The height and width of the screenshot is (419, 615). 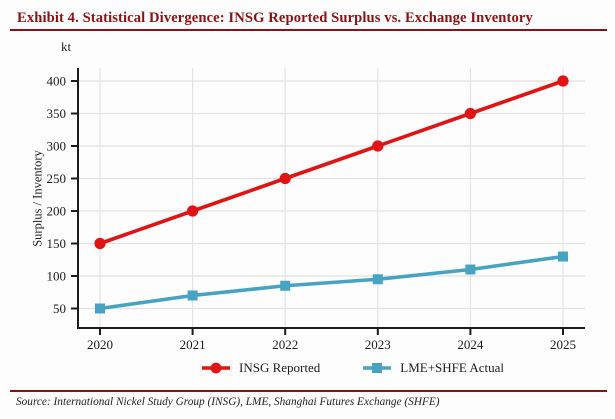 I want to click on series-lme-shfe-actual, so click(x=331, y=282).